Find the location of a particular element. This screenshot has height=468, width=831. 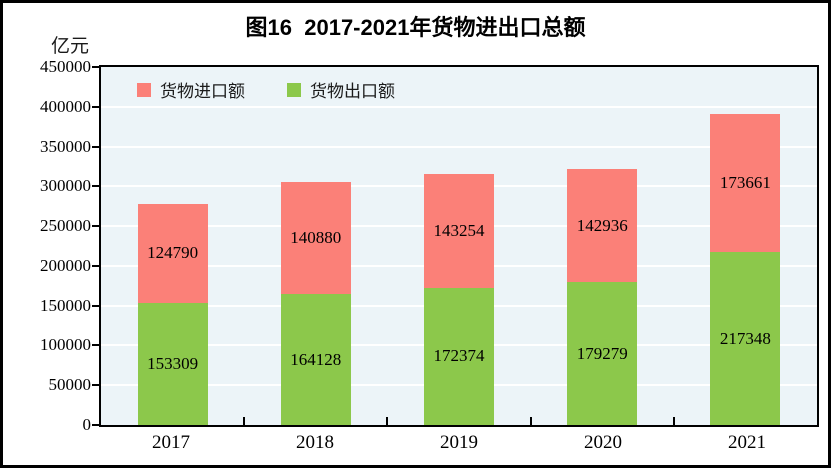

bar-value-label: 153309 is located at coordinates (173, 364).